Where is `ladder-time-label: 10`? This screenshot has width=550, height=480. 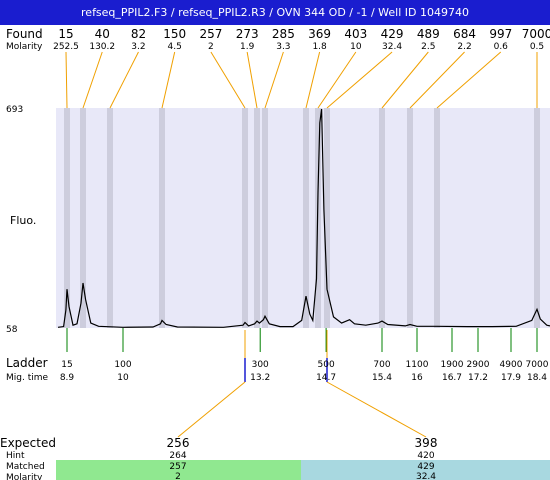 ladder-time-label: 10 is located at coordinates (123, 378).